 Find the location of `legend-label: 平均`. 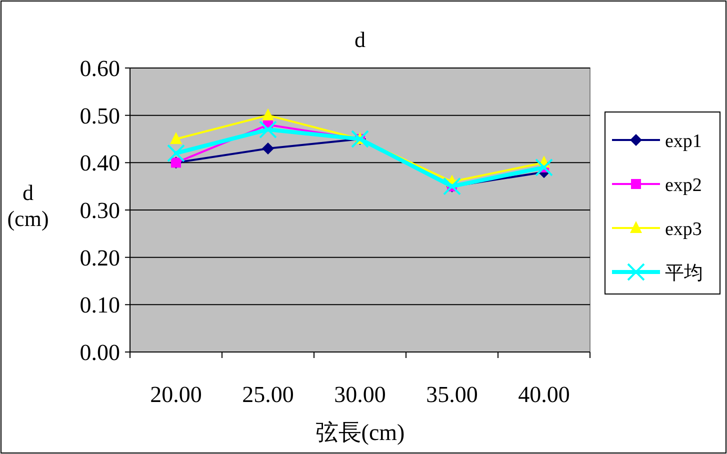

legend-label: 平均 is located at coordinates (684, 273).